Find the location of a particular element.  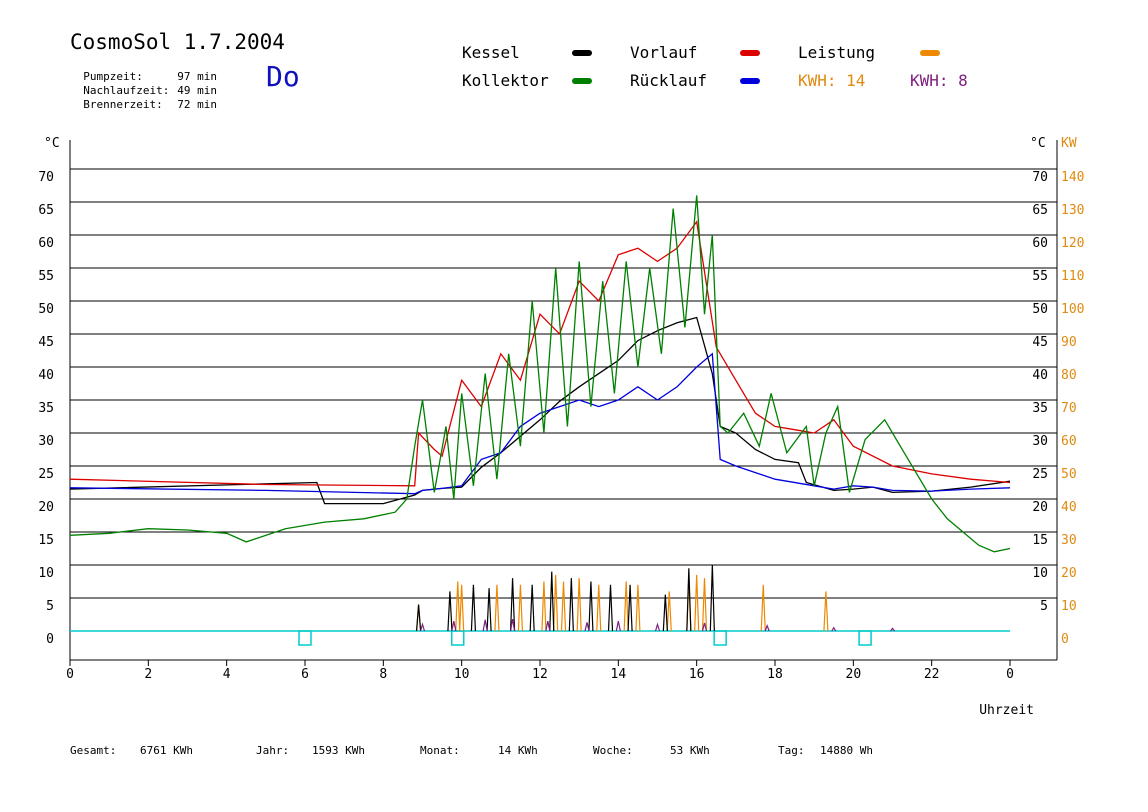

y-tick-label-left: 30 is located at coordinates (46, 441).